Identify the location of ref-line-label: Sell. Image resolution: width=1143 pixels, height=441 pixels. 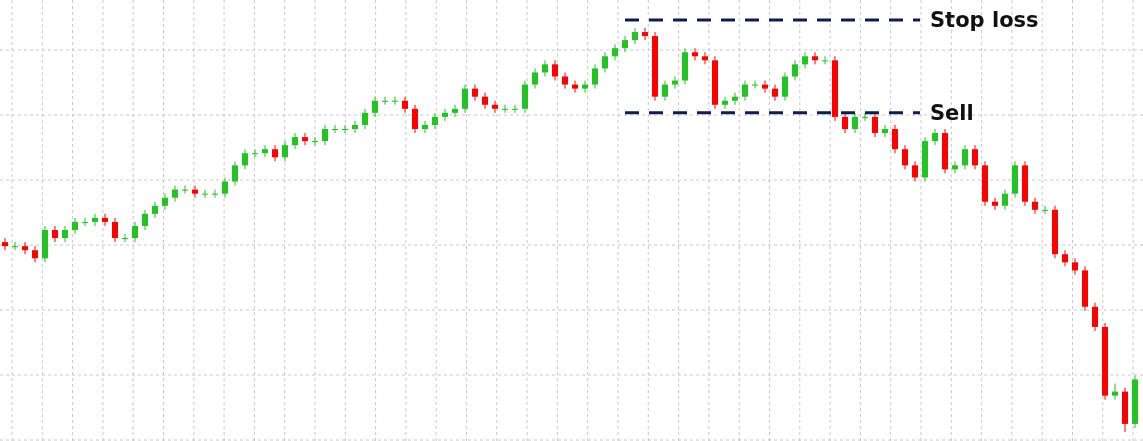
(952, 113).